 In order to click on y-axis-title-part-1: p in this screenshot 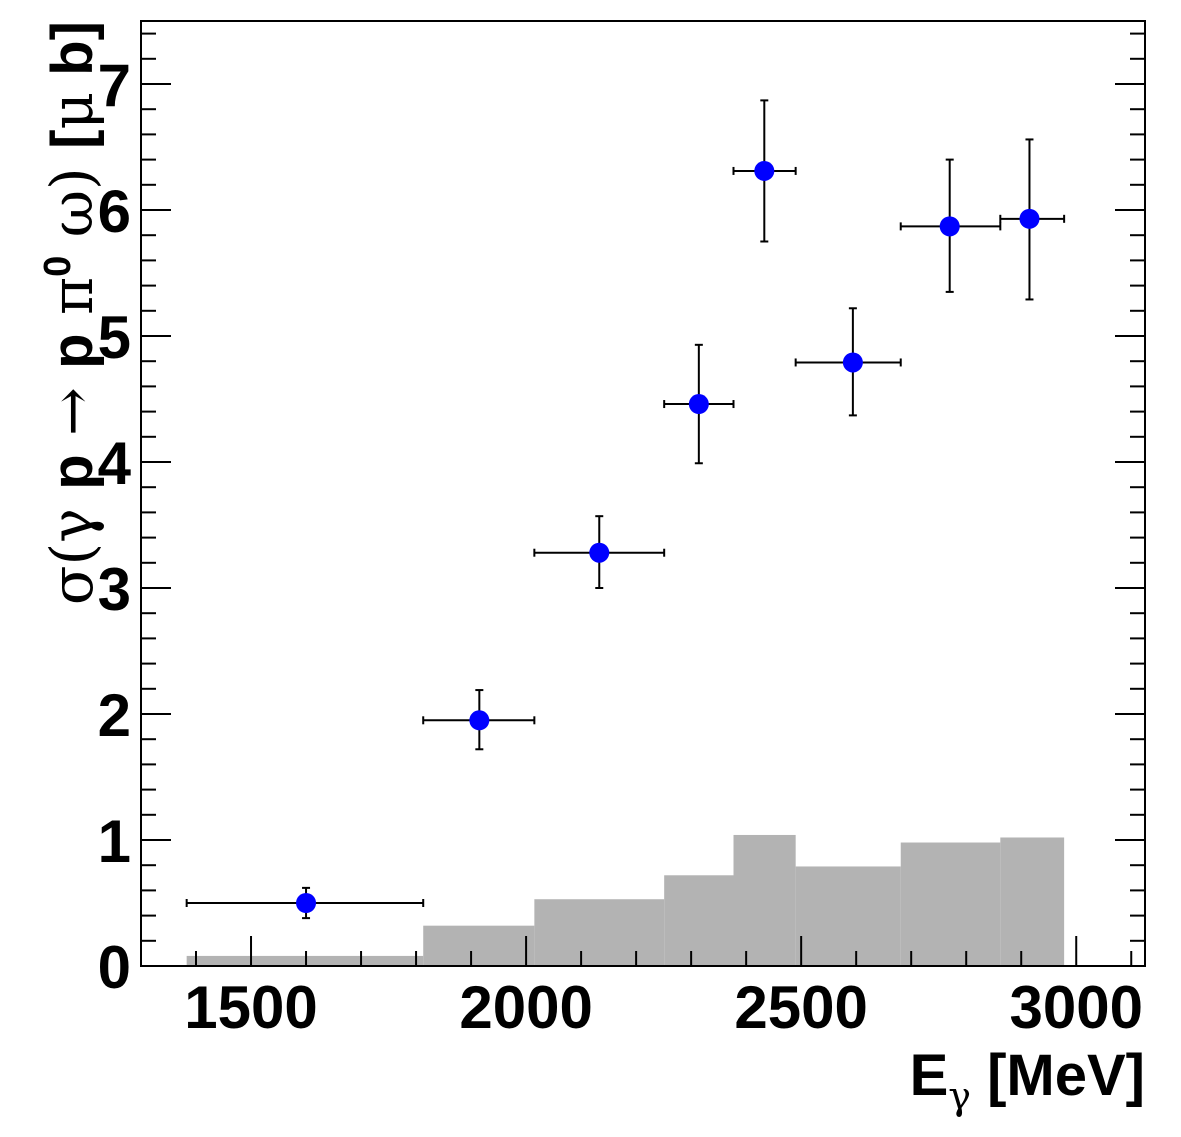, I will do `click(72, 471)`.